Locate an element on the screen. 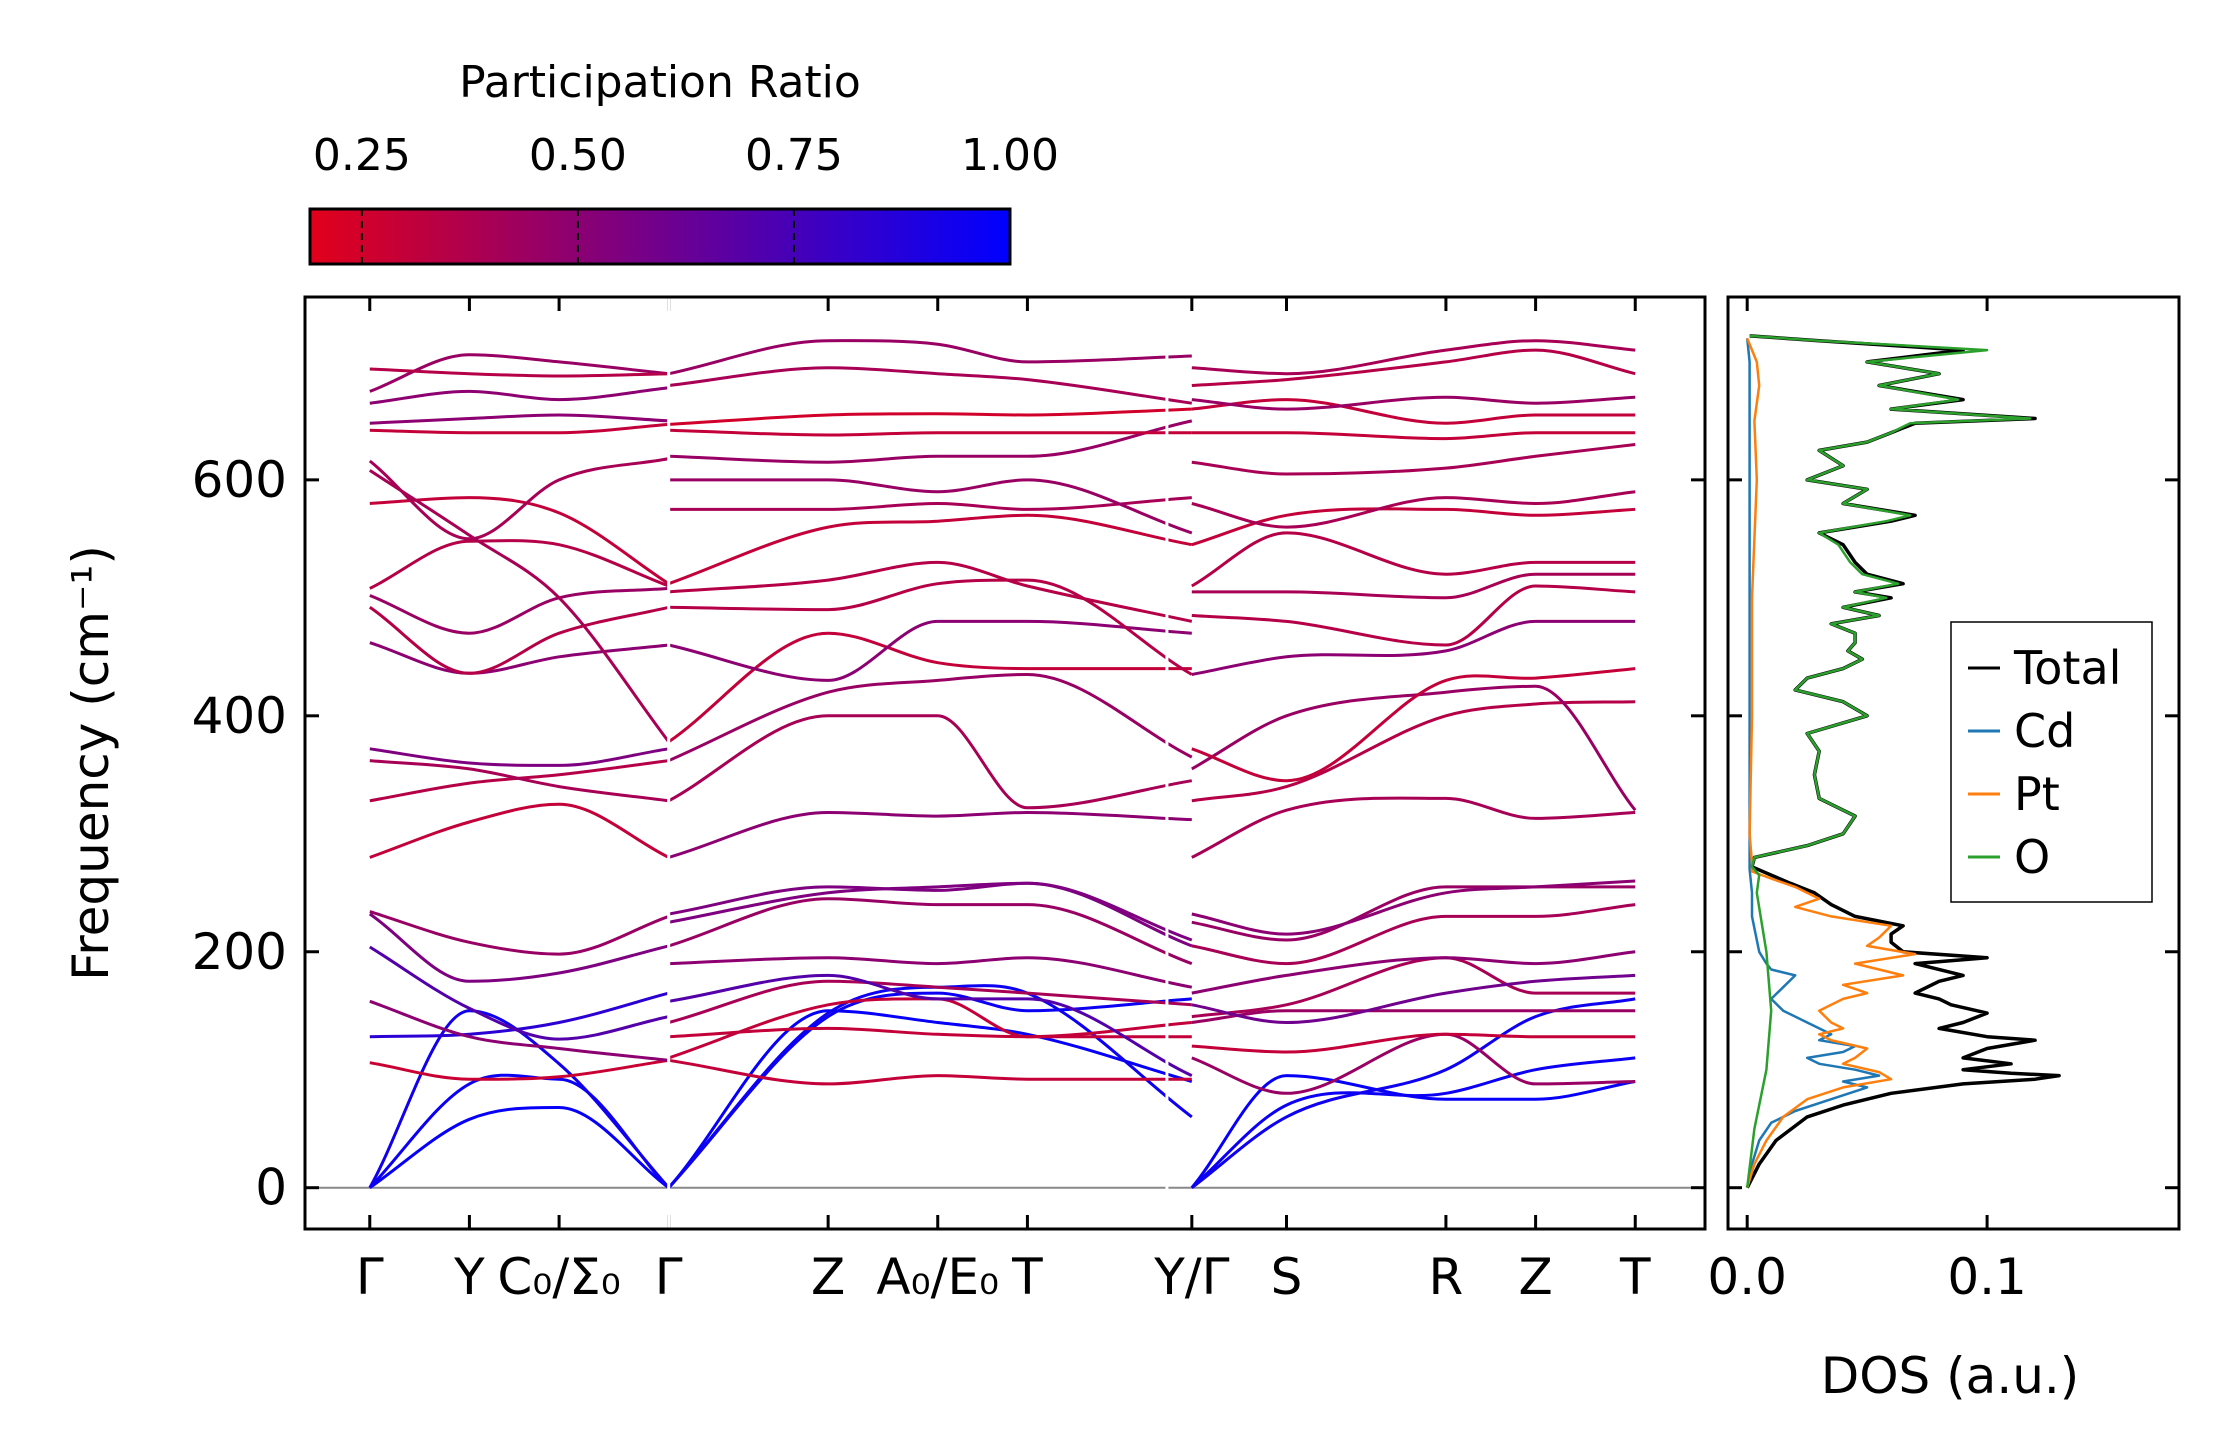  high-symmetry-label: Y/Γ is located at coordinates (1191, 1277).